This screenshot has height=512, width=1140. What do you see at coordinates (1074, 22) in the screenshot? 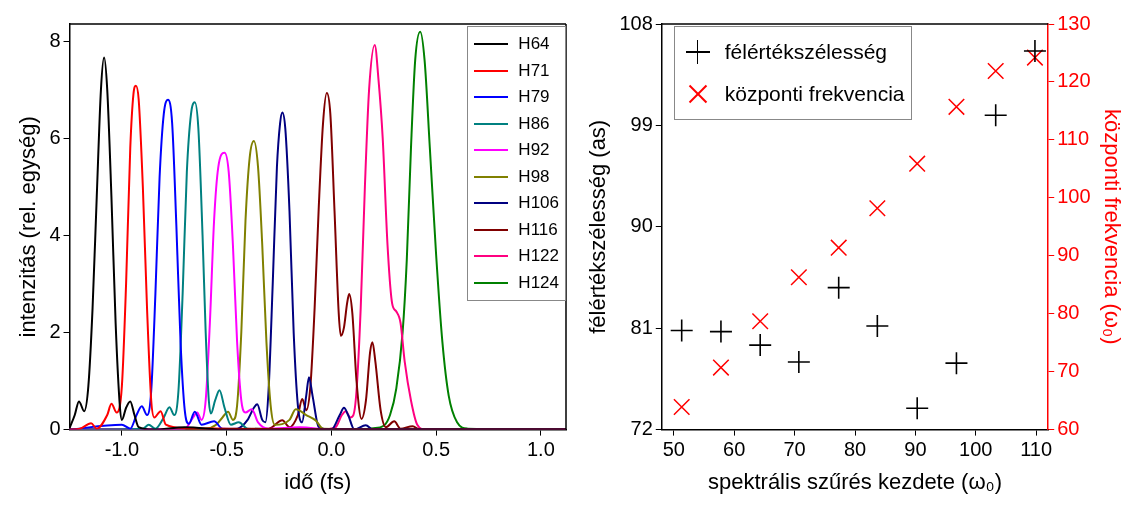
I see `y2-tick-label: 130` at bounding box center [1074, 22].